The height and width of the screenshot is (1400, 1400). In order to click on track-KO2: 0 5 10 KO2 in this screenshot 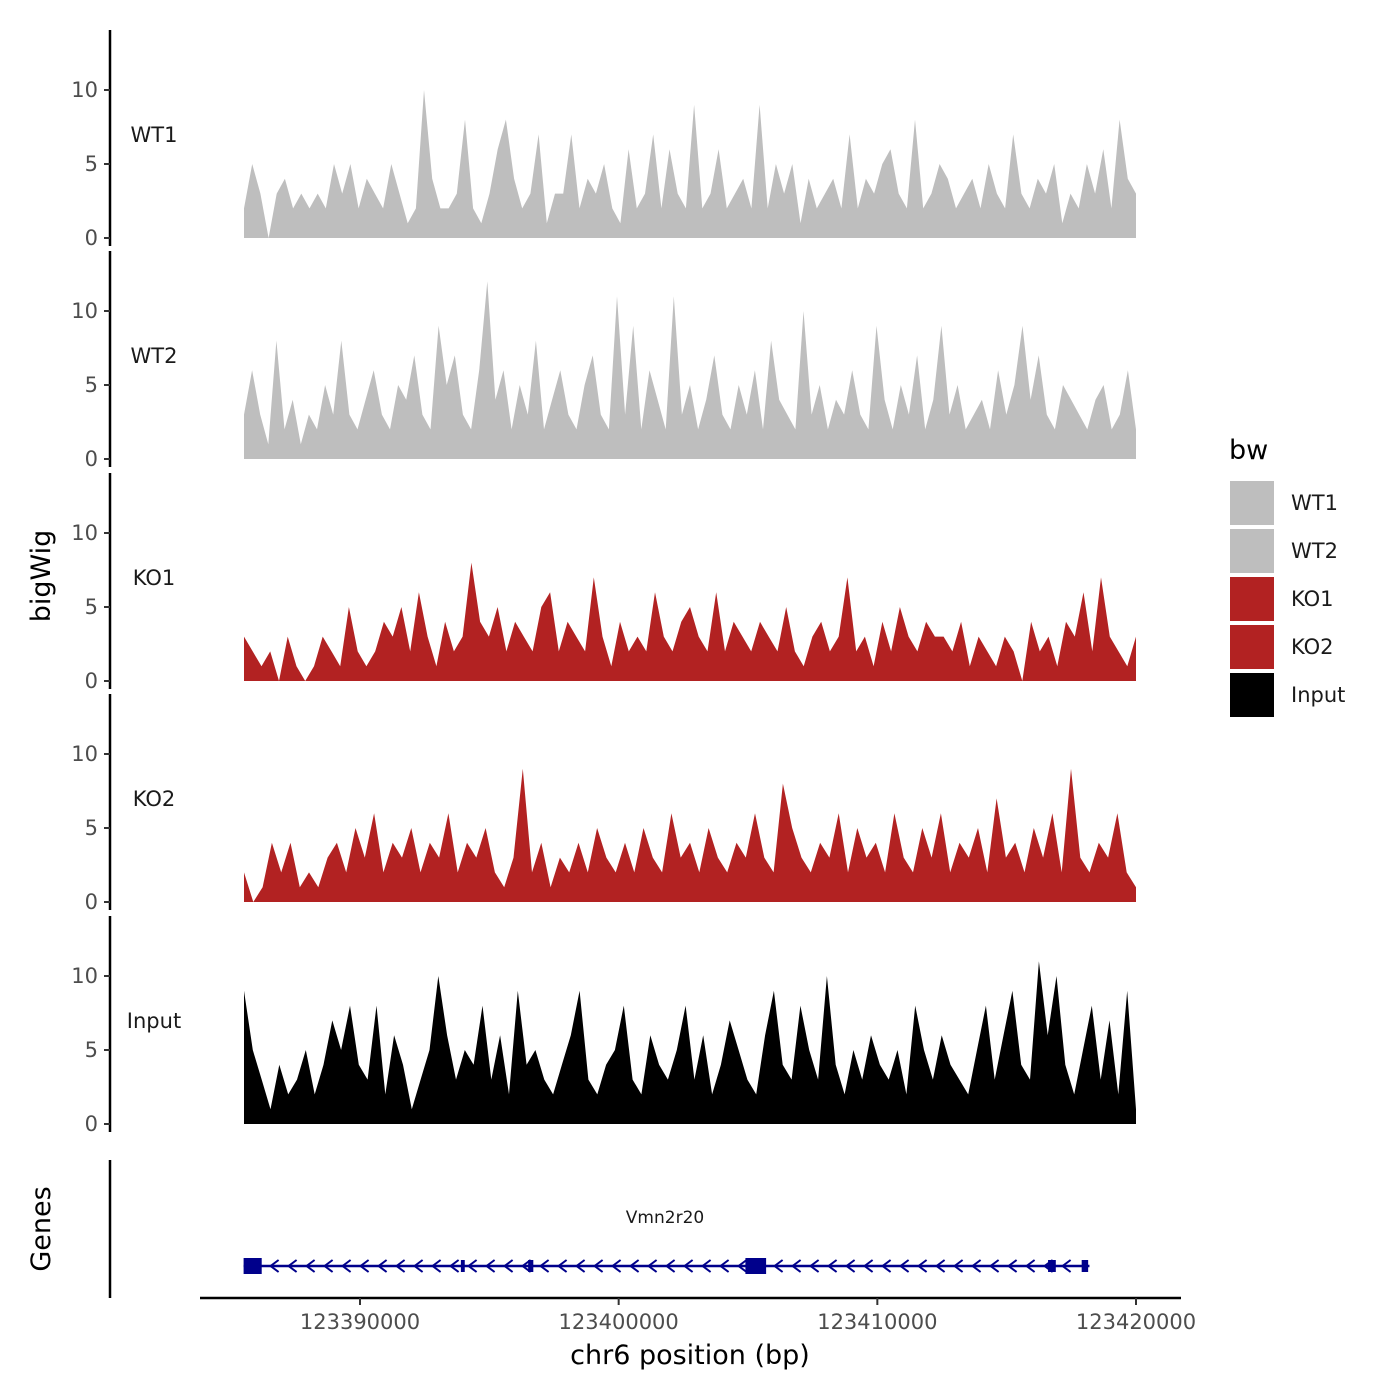, I will do `click(603, 804)`.